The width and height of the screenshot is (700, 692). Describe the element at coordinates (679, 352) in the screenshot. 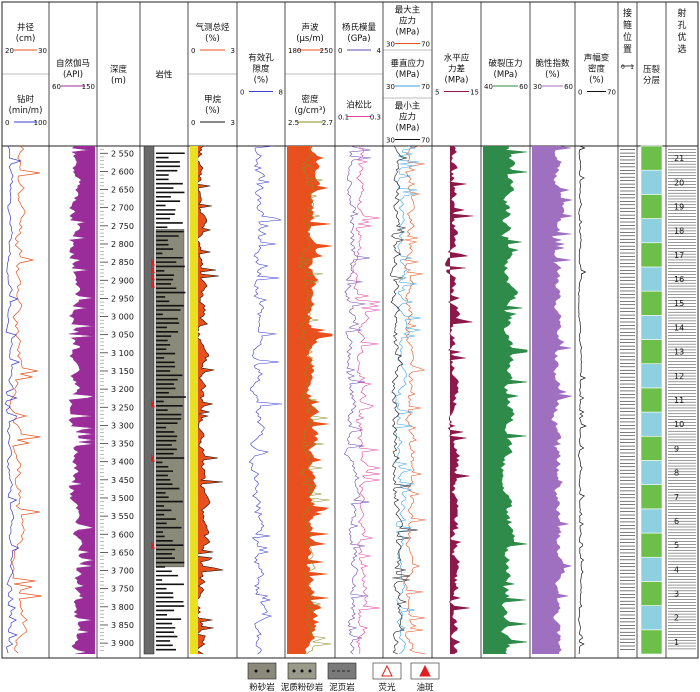

I see `frac-stage-label: 13` at that location.